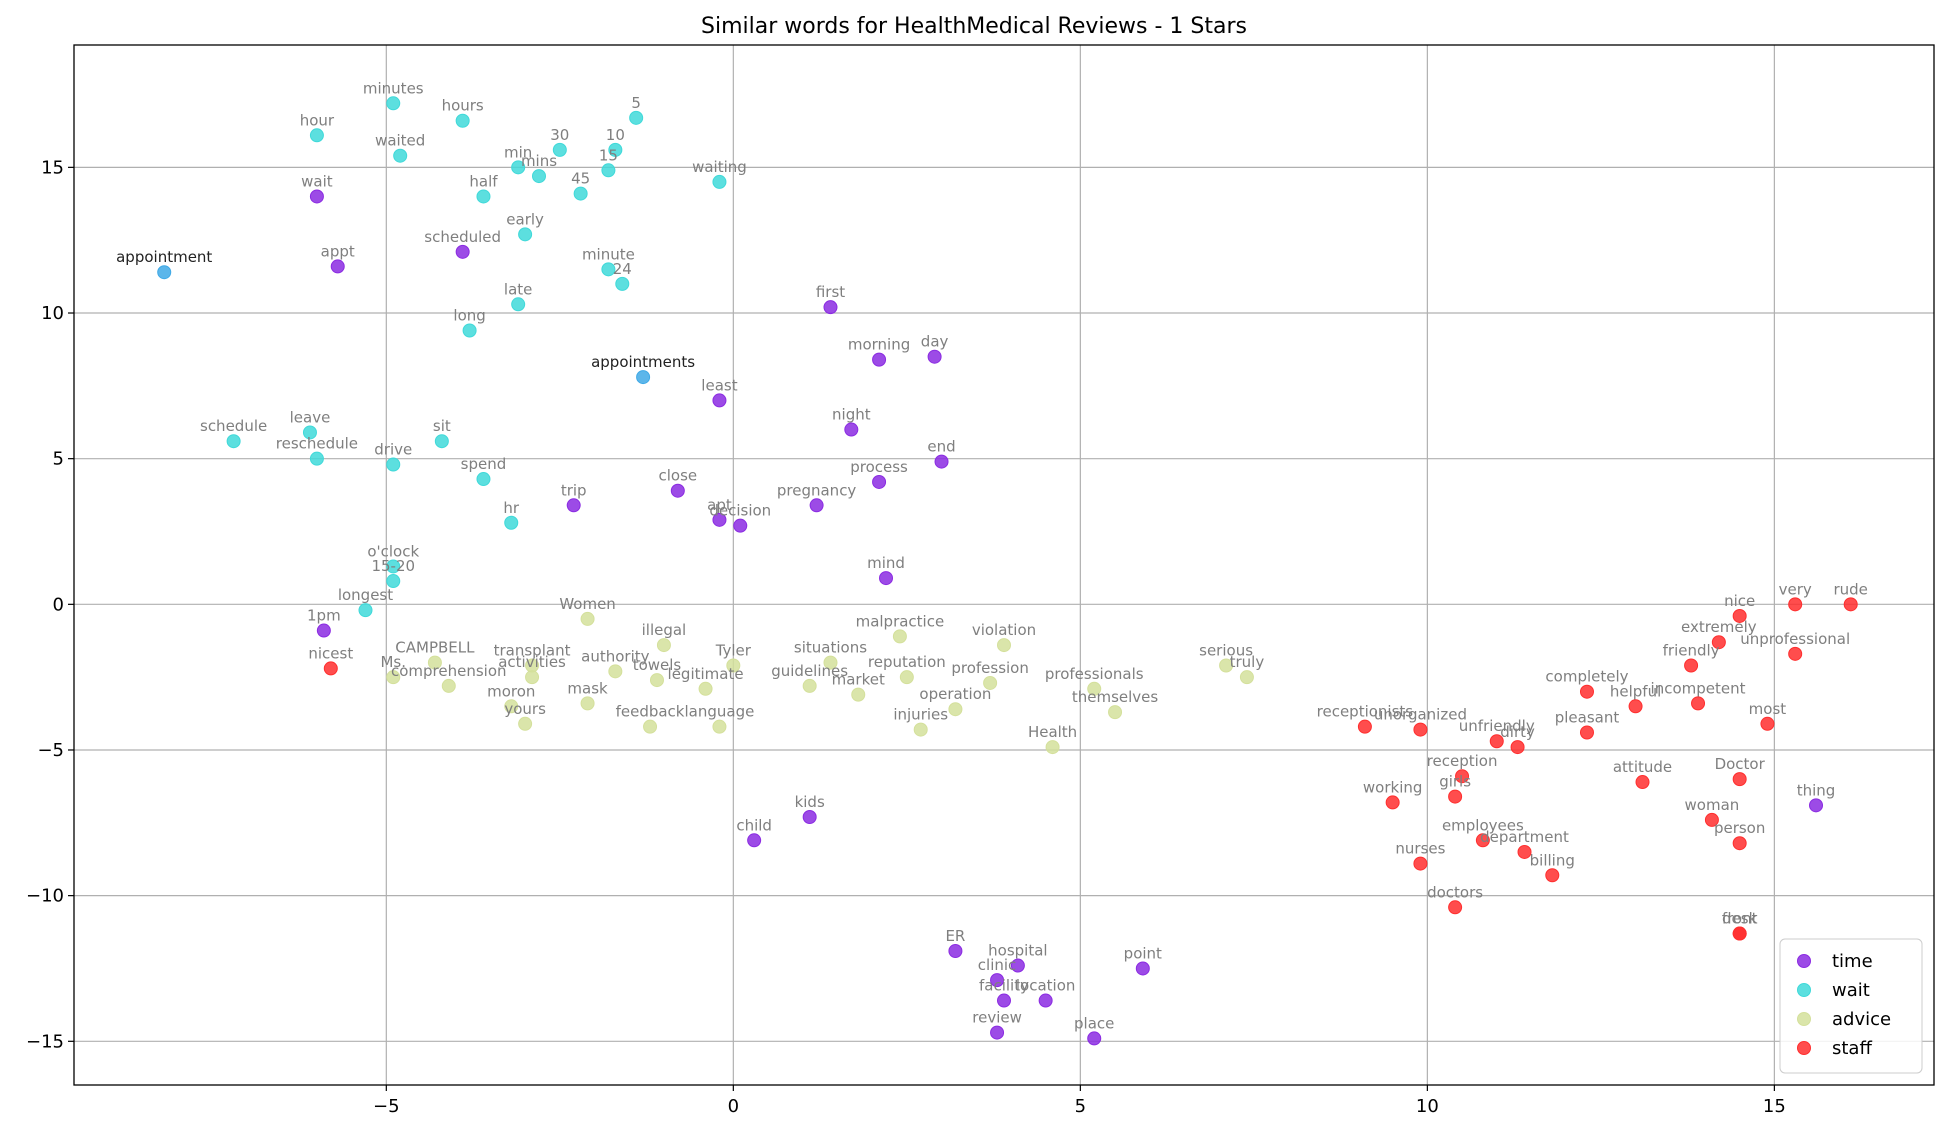 The height and width of the screenshot is (1135, 1948). What do you see at coordinates (677, 476) in the screenshot?
I see `point-label: close` at bounding box center [677, 476].